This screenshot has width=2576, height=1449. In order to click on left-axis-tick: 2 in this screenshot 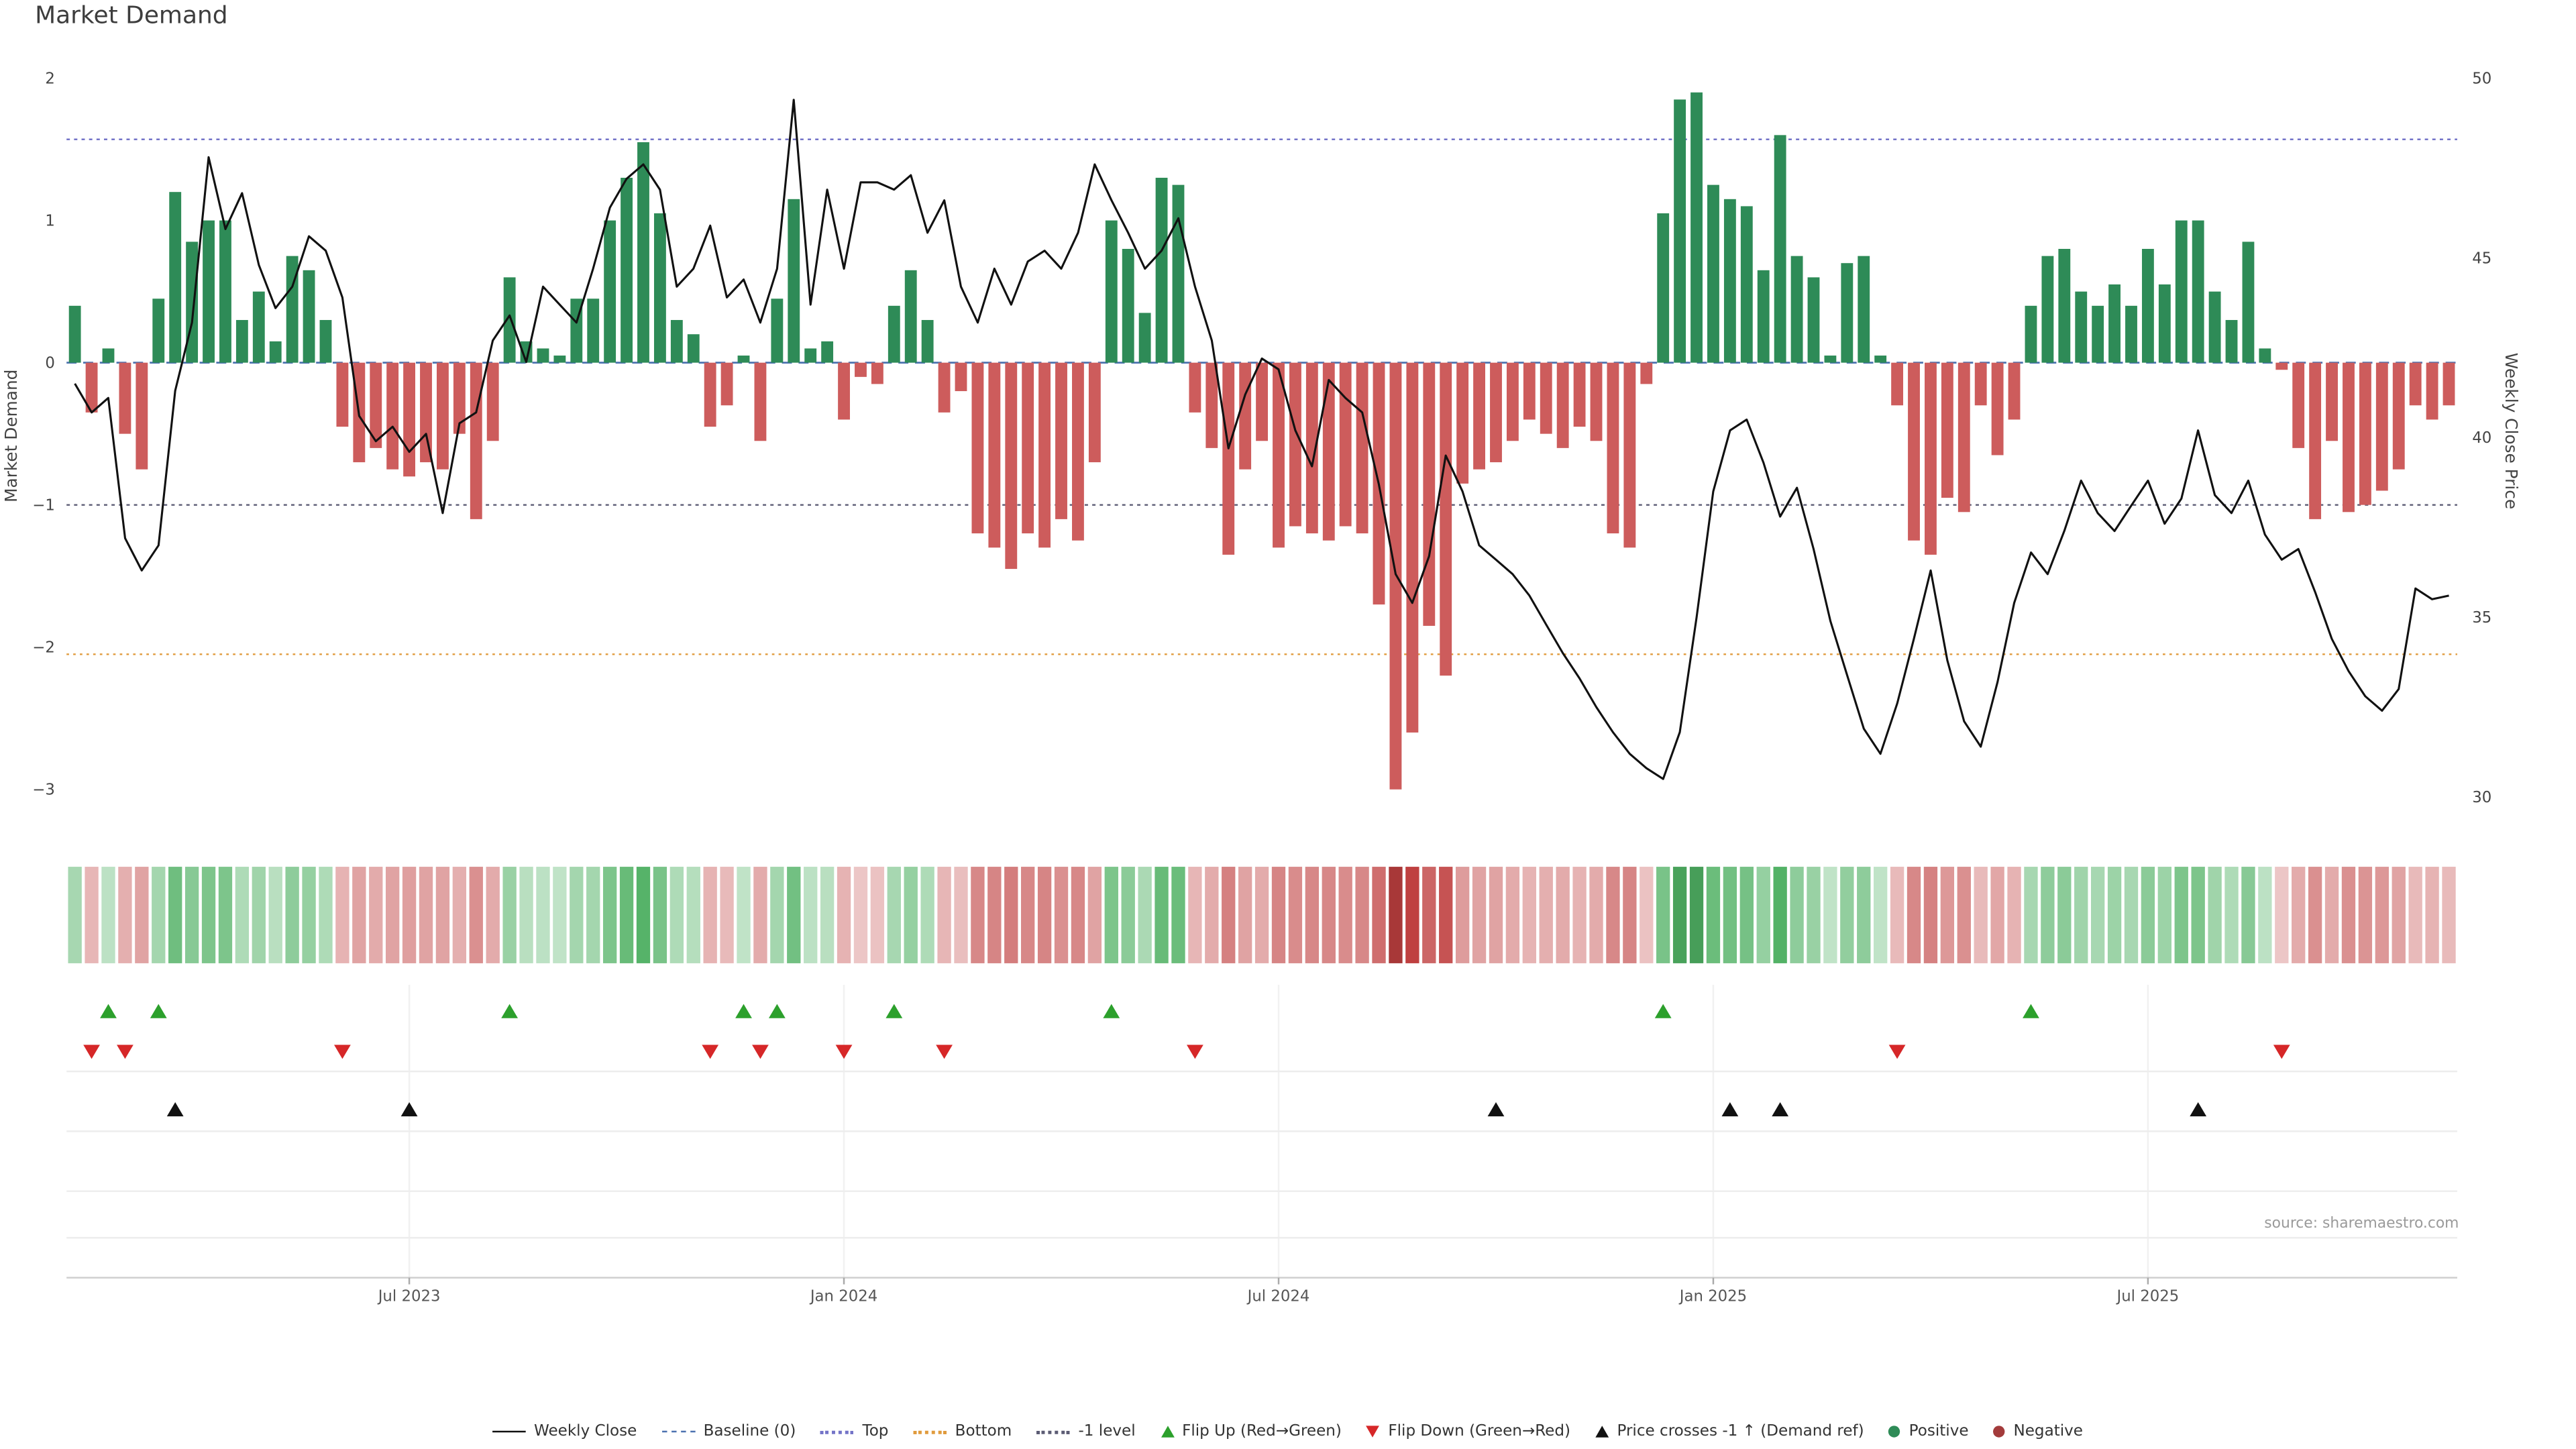, I will do `click(50, 78)`.